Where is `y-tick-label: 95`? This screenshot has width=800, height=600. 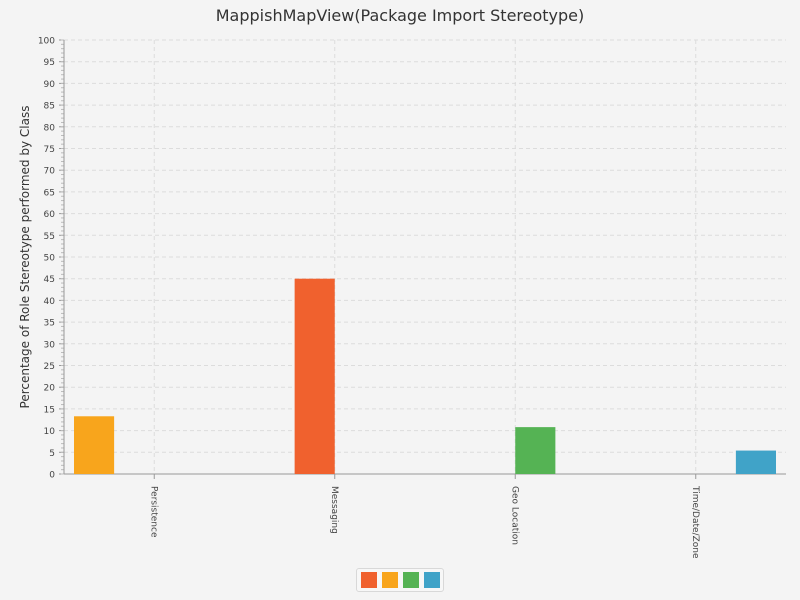
y-tick-label: 95 is located at coordinates (49, 63).